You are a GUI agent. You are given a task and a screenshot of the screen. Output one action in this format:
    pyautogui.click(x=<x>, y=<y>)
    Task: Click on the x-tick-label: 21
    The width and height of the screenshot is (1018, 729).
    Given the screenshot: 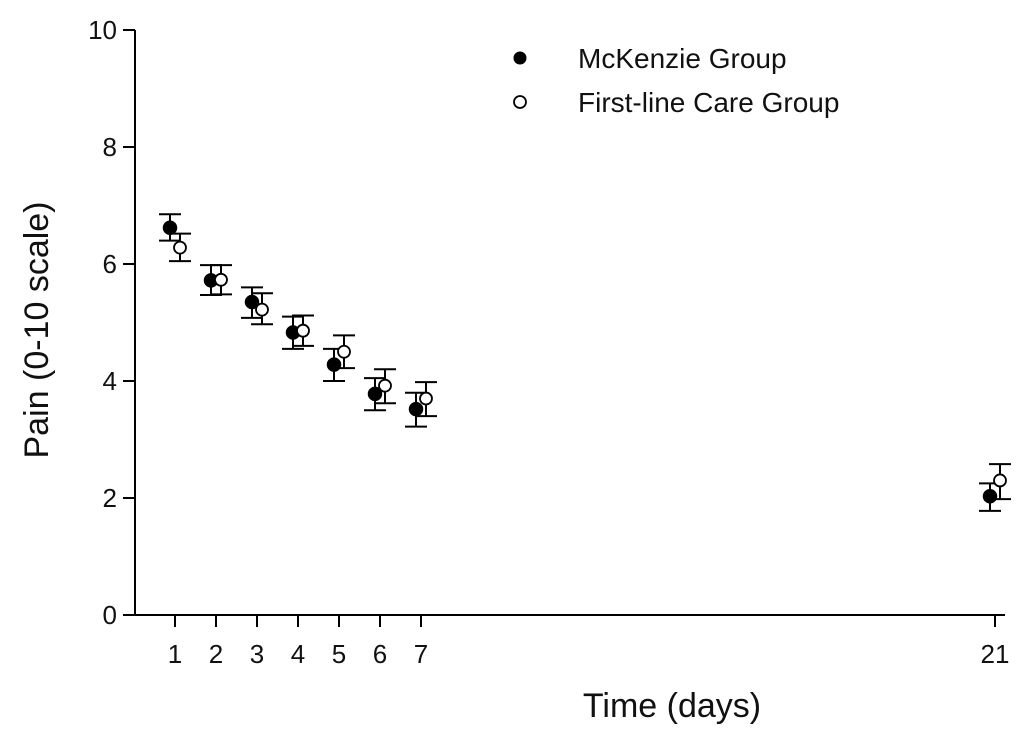 What is the action you would take?
    pyautogui.click(x=995, y=654)
    